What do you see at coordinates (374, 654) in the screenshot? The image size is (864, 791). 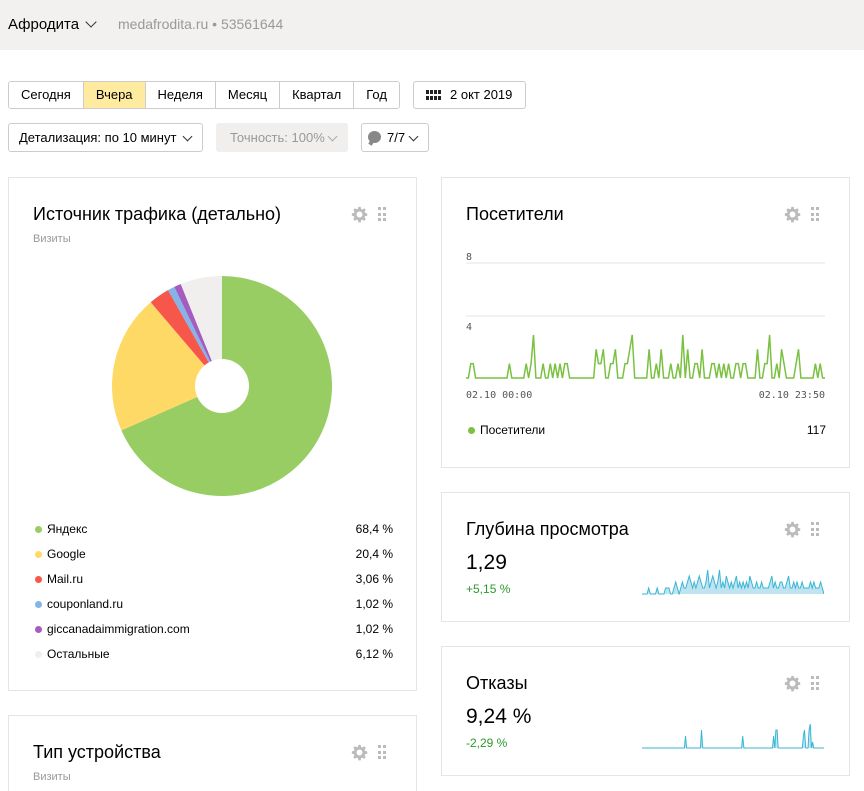 I see `legend-value: 6,12 %` at bounding box center [374, 654].